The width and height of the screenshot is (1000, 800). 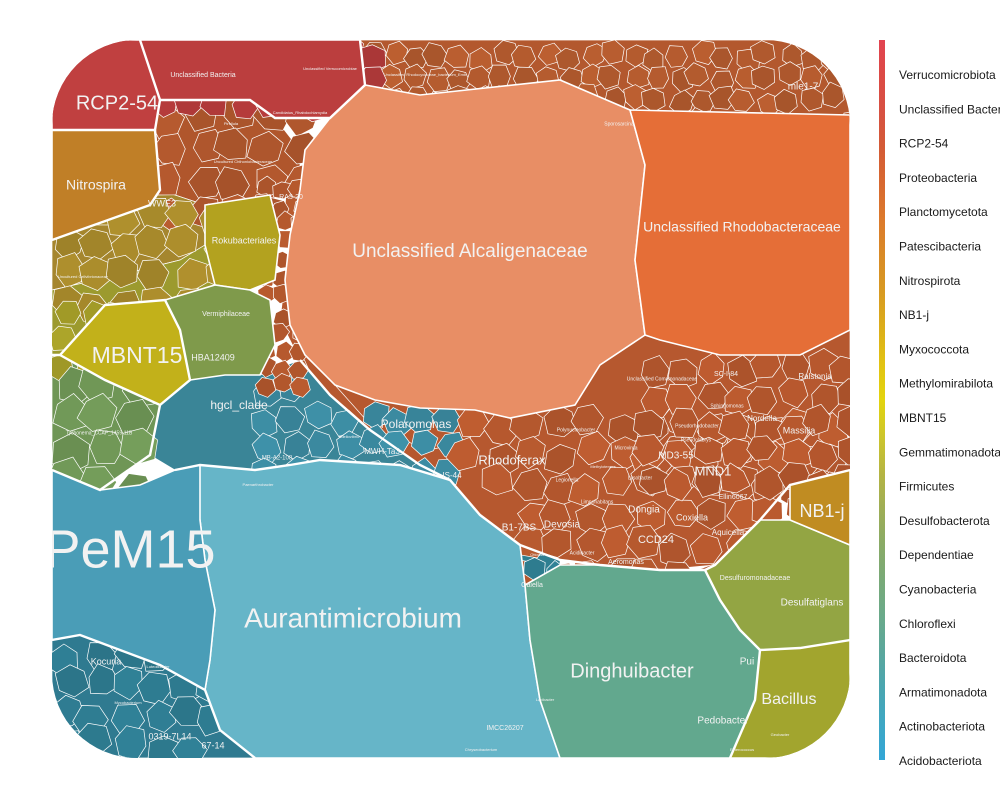 What do you see at coordinates (259, 484) in the screenshot?
I see `cell-label-paenarthrobacter: Paenarthrobacter` at bounding box center [259, 484].